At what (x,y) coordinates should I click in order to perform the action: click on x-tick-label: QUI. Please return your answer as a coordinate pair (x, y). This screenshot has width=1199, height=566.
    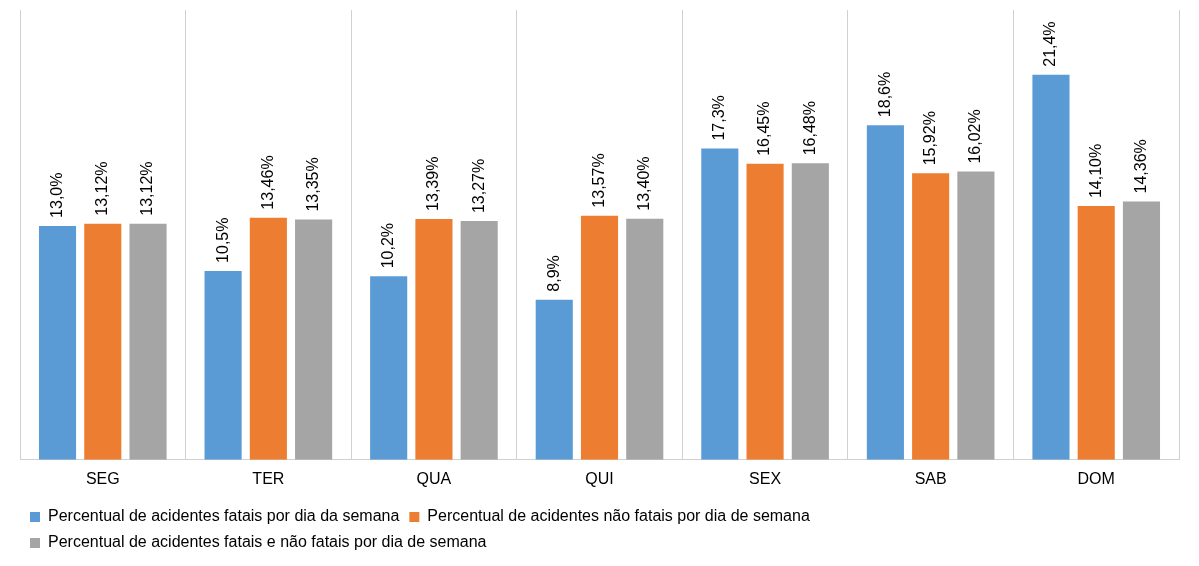
    Looking at the image, I should click on (599, 478).